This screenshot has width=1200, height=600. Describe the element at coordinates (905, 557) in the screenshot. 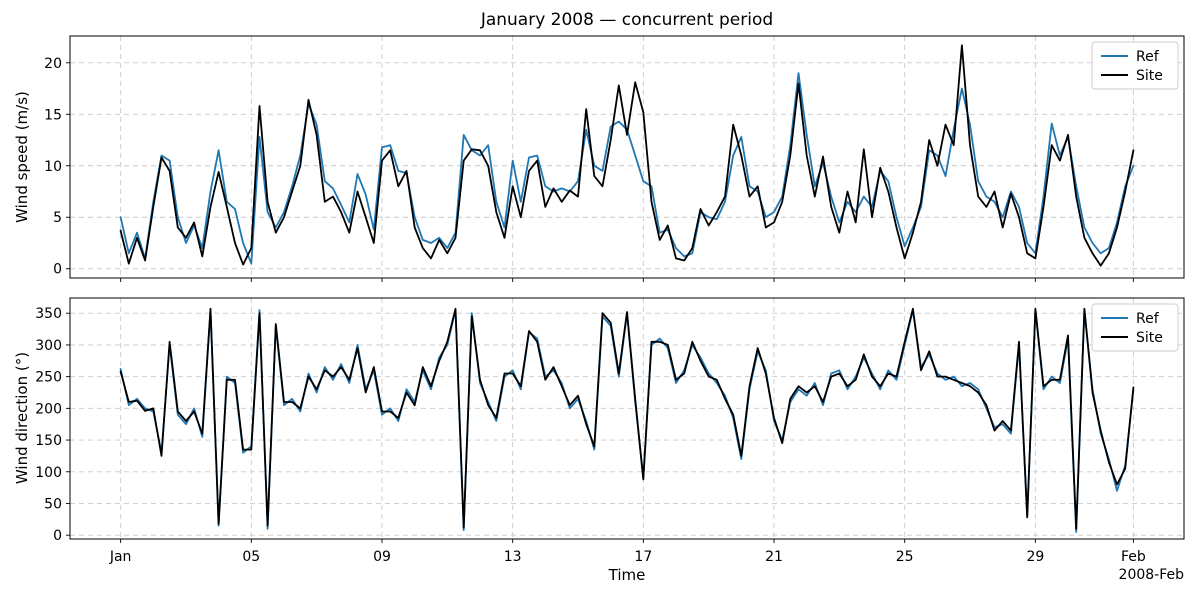

I see `x-tick-label: 25` at that location.